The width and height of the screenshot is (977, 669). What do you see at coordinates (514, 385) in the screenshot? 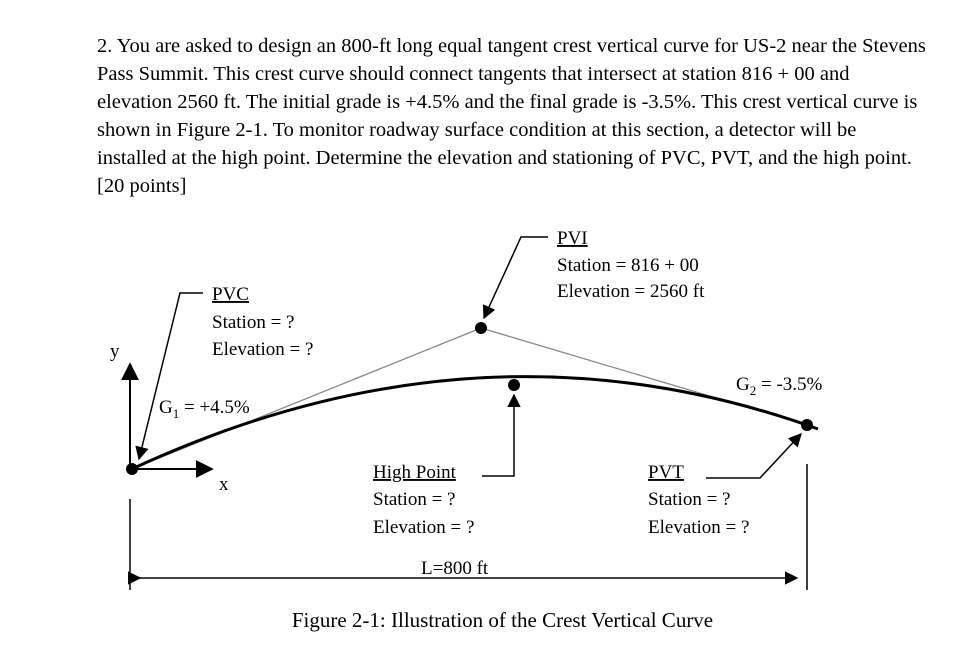
I see `high-point-marker` at bounding box center [514, 385].